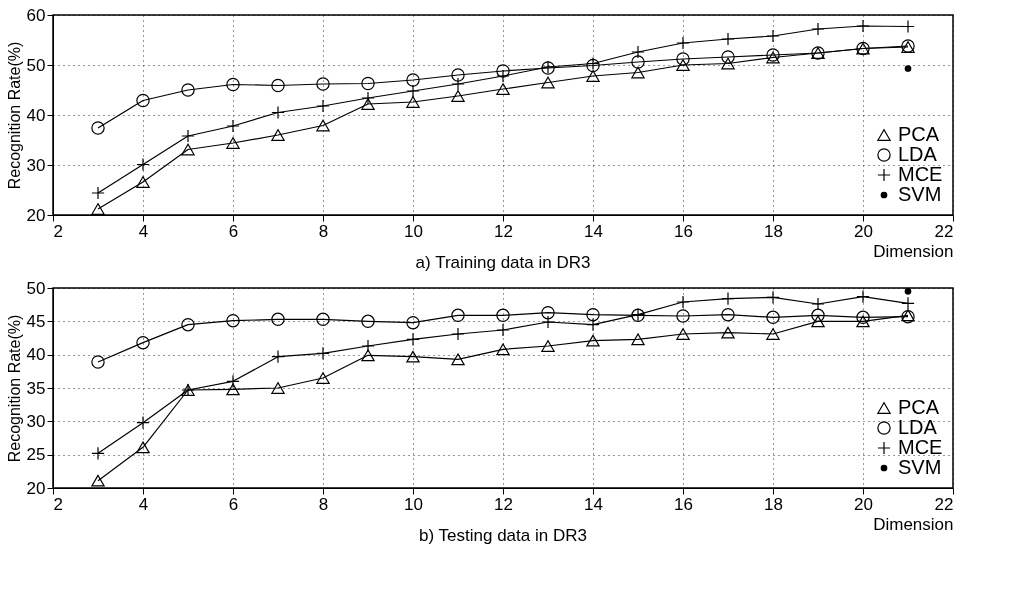  Describe the element at coordinates (918, 427) in the screenshot. I see `legend-label: LDA` at that location.